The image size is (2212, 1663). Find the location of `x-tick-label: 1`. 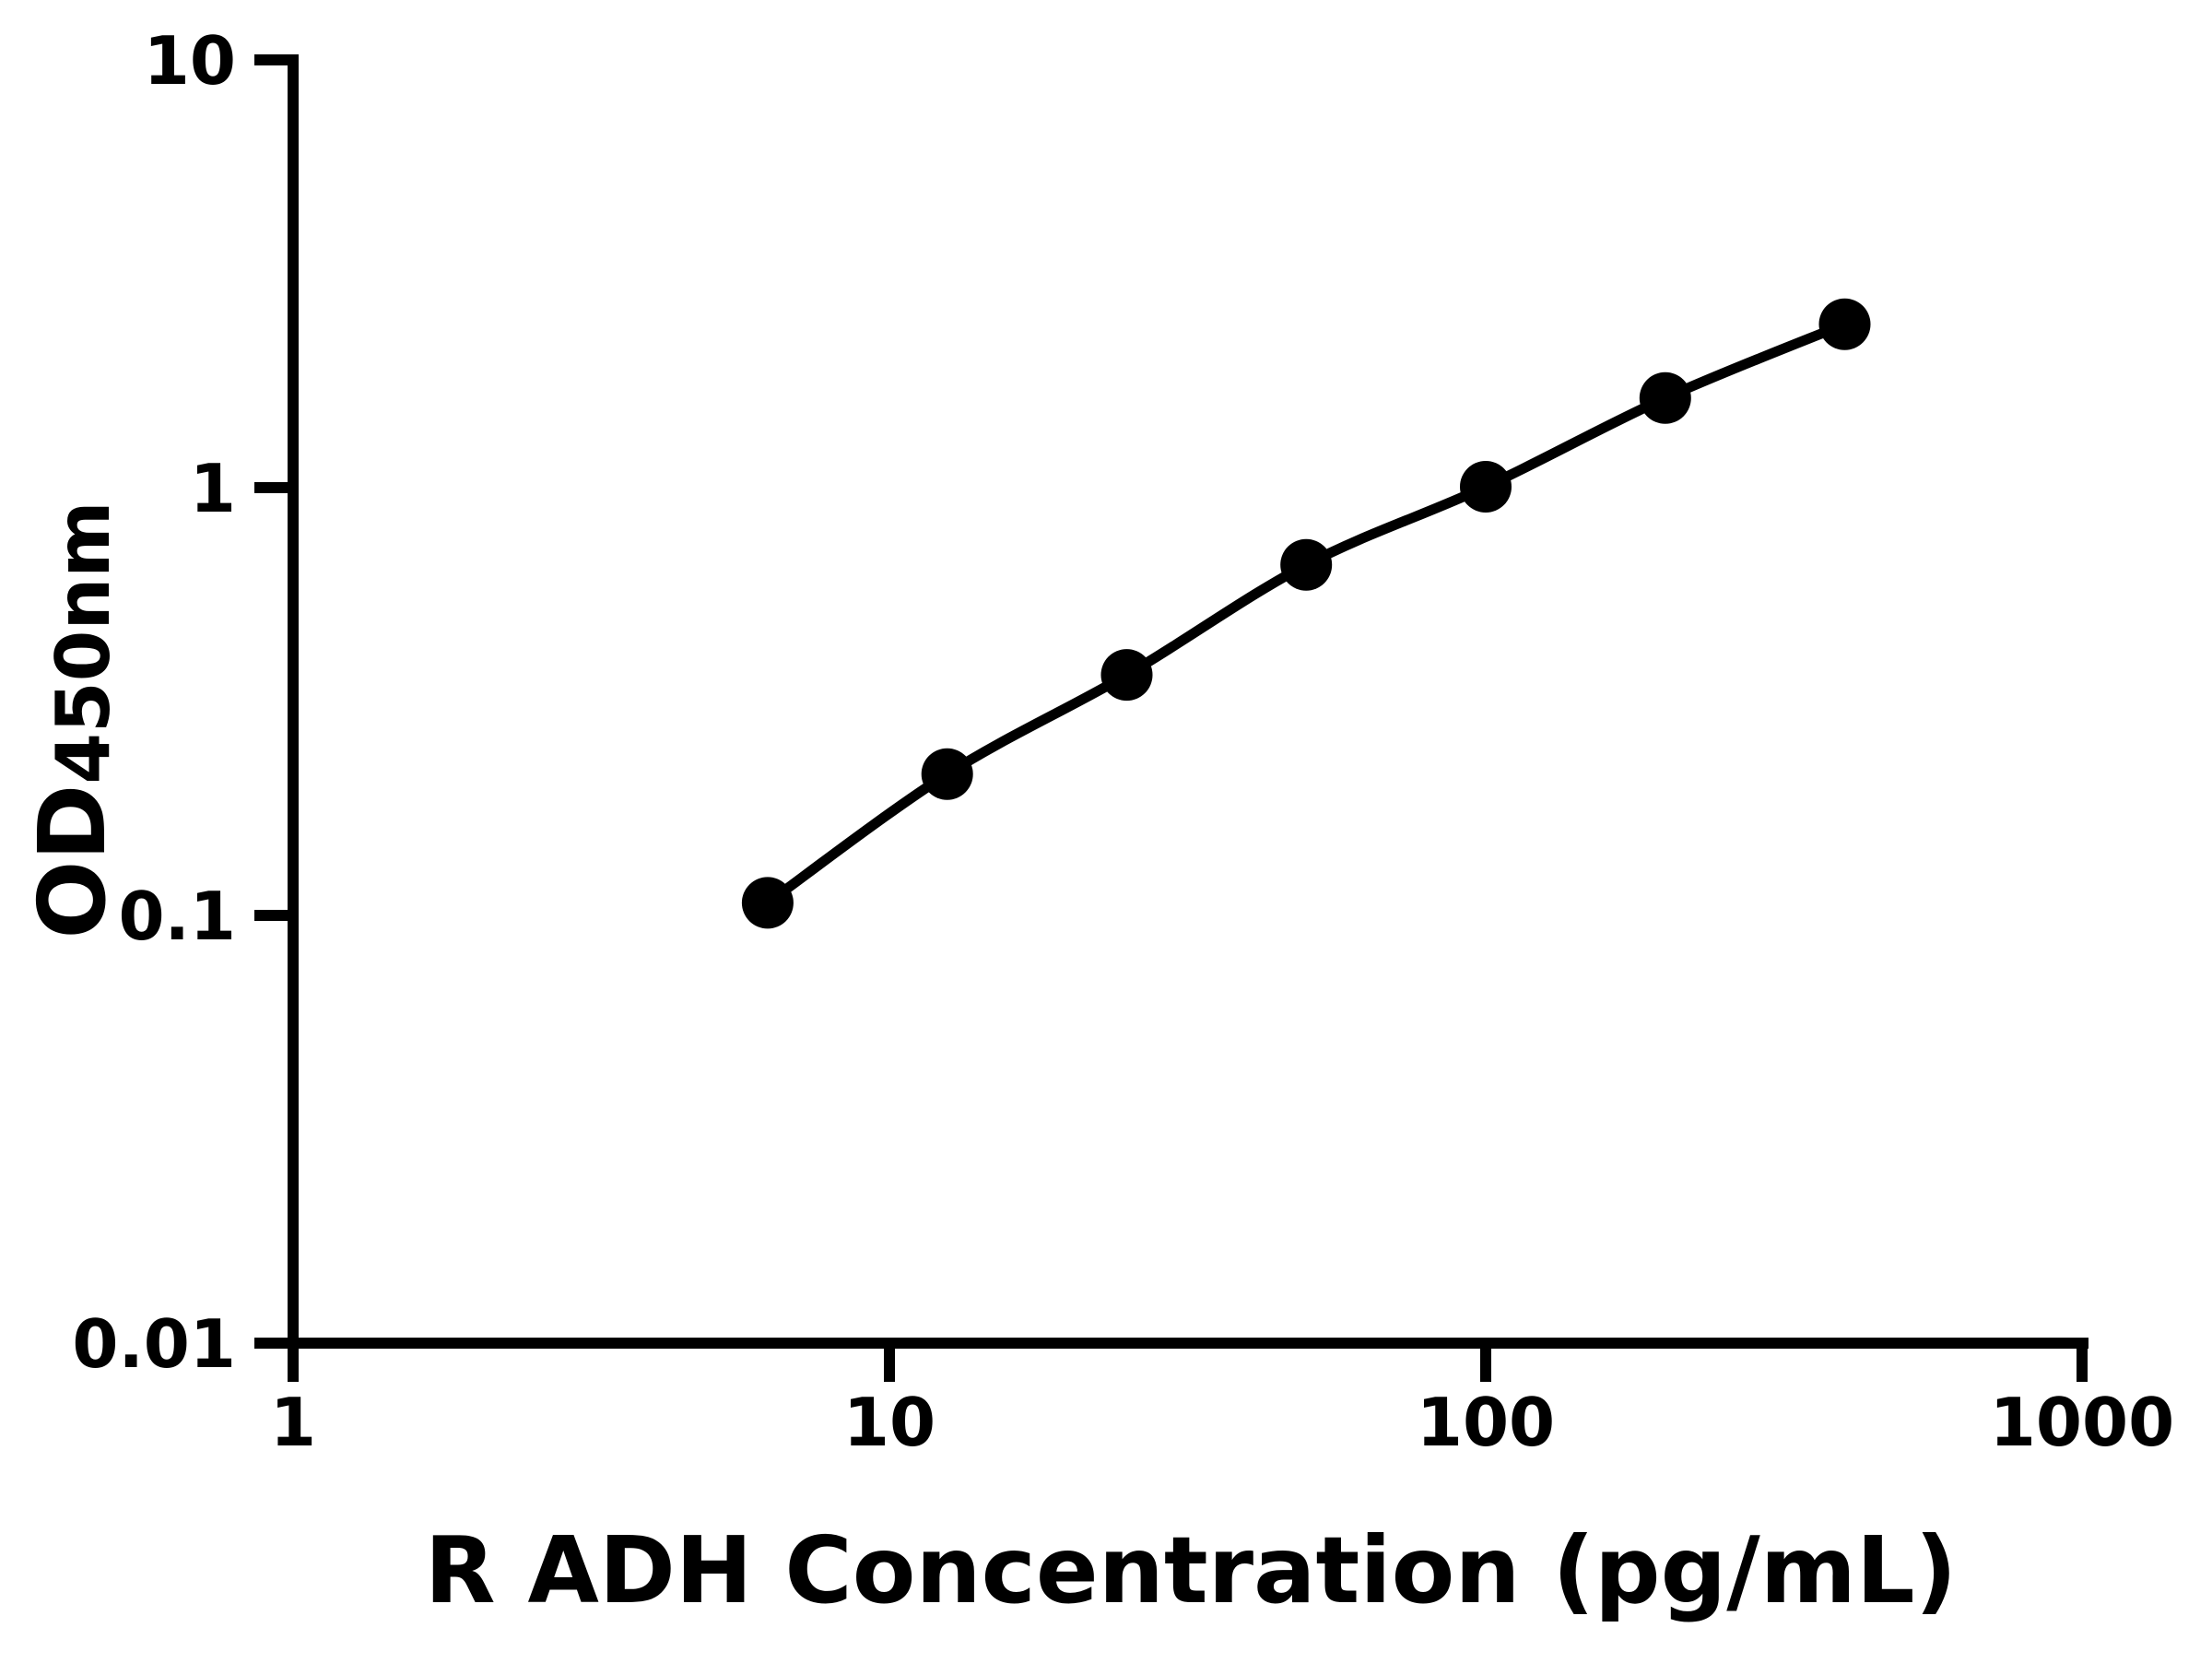

x-tick-label: 1 is located at coordinates (293, 1422).